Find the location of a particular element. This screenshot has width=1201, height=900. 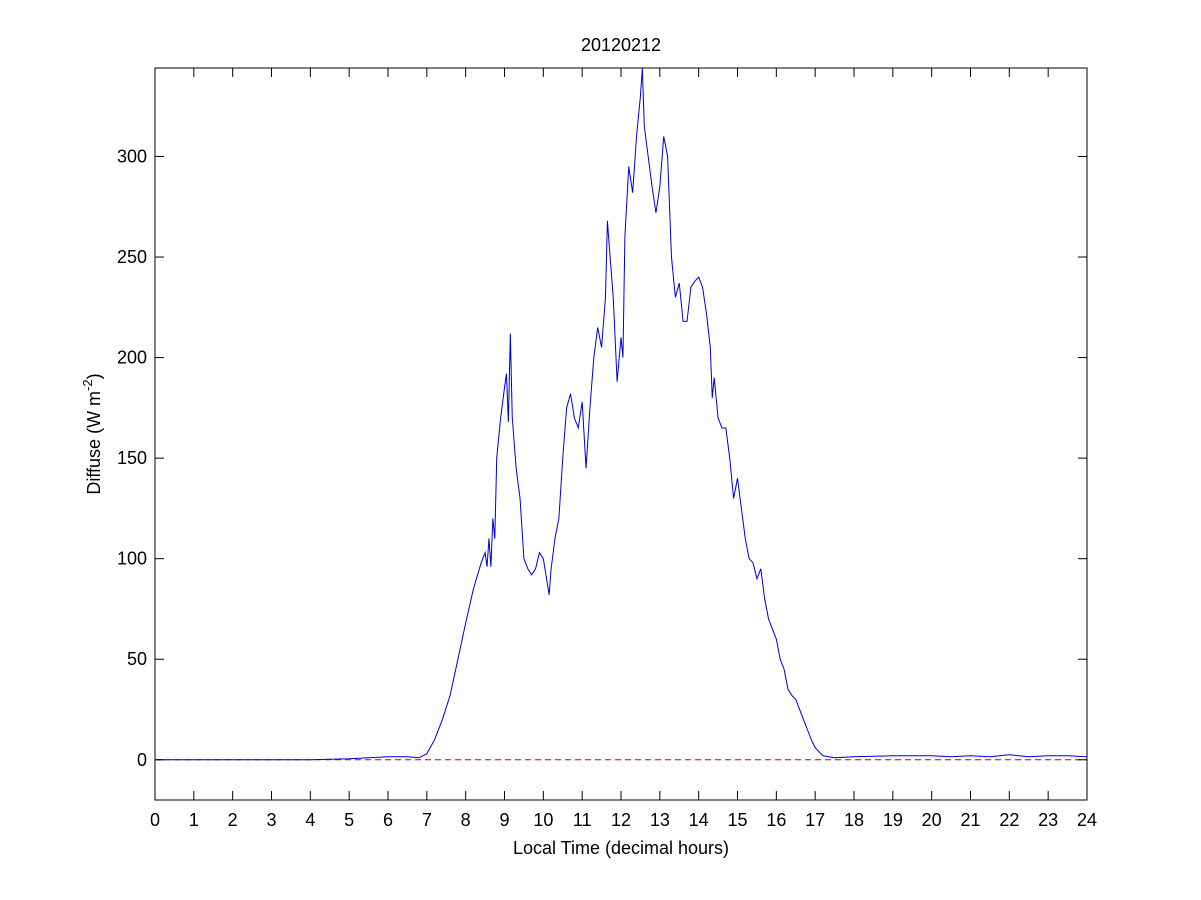

x-tick-label: 18 is located at coordinates (854, 820).